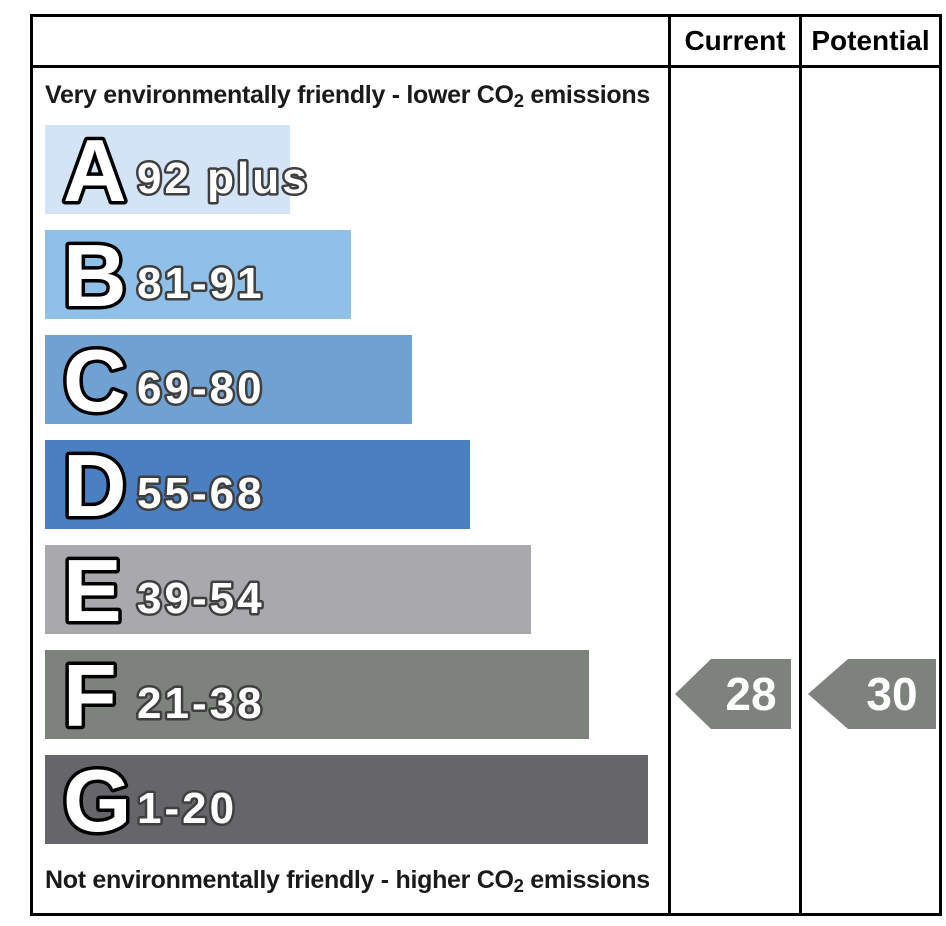 The image size is (946, 926). I want to click on band-row-d: D 55-68, so click(257, 486).